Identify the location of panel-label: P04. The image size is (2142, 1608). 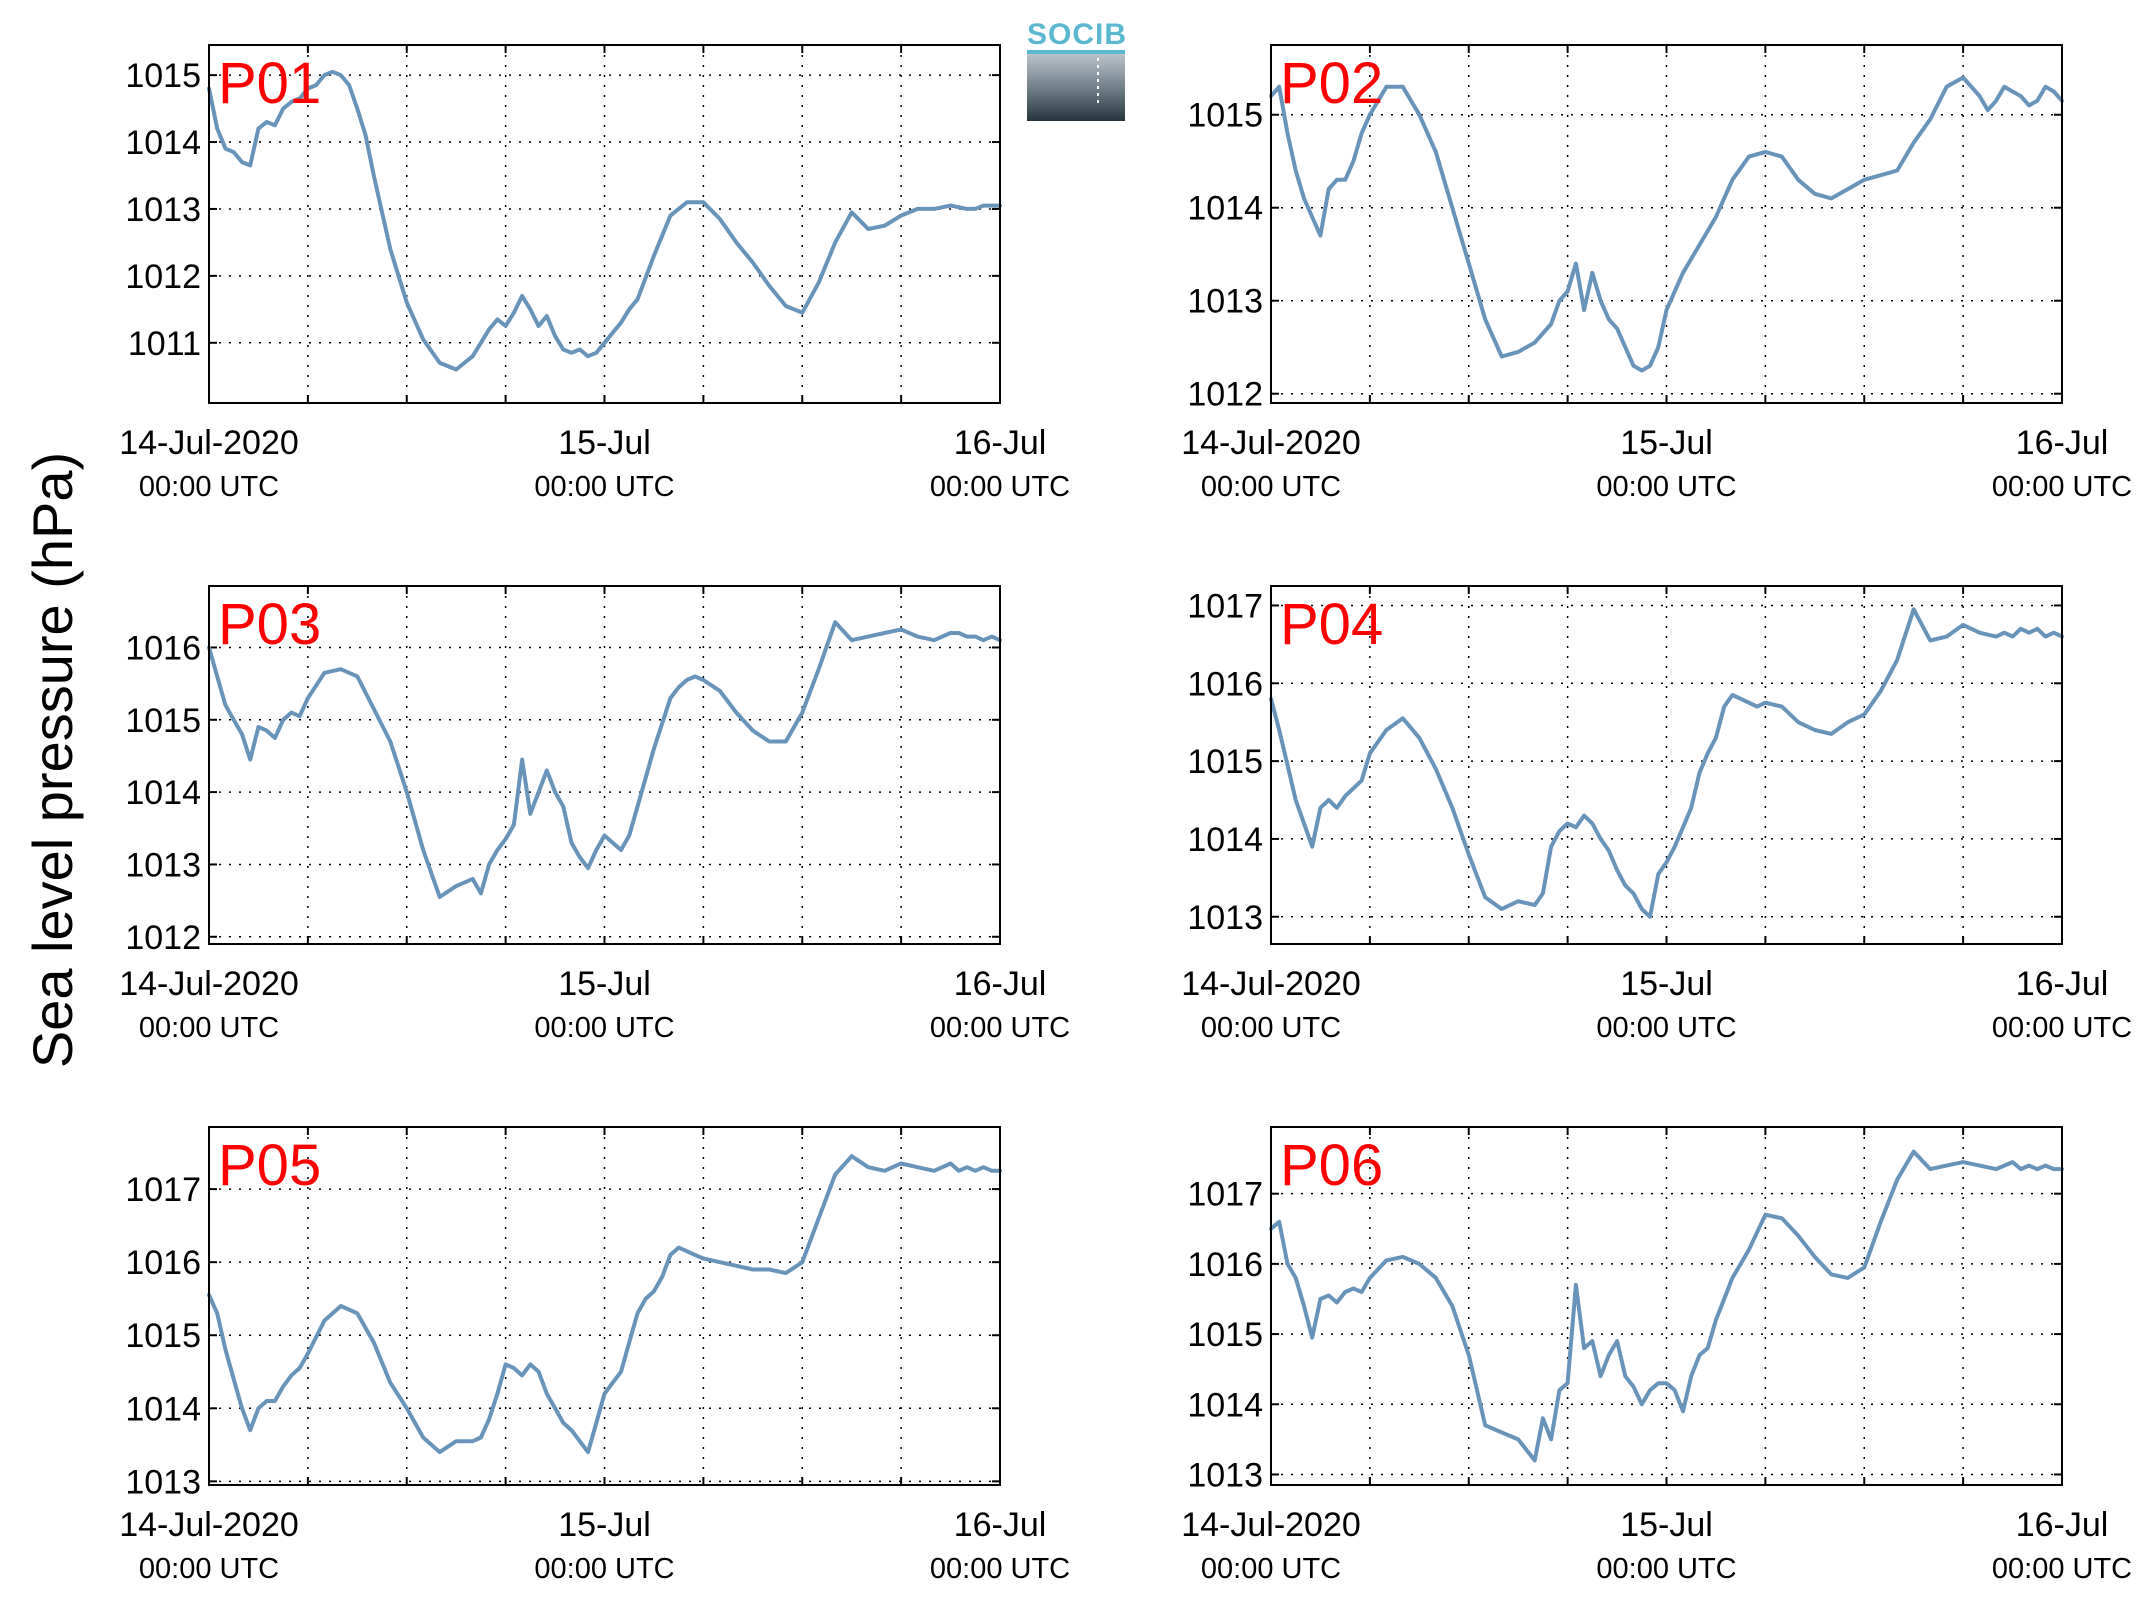
(1331, 624).